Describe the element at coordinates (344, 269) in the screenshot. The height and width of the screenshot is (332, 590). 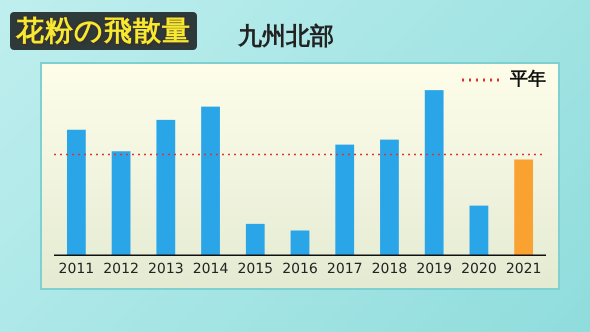
I see `x-tick-label: 2017` at that location.